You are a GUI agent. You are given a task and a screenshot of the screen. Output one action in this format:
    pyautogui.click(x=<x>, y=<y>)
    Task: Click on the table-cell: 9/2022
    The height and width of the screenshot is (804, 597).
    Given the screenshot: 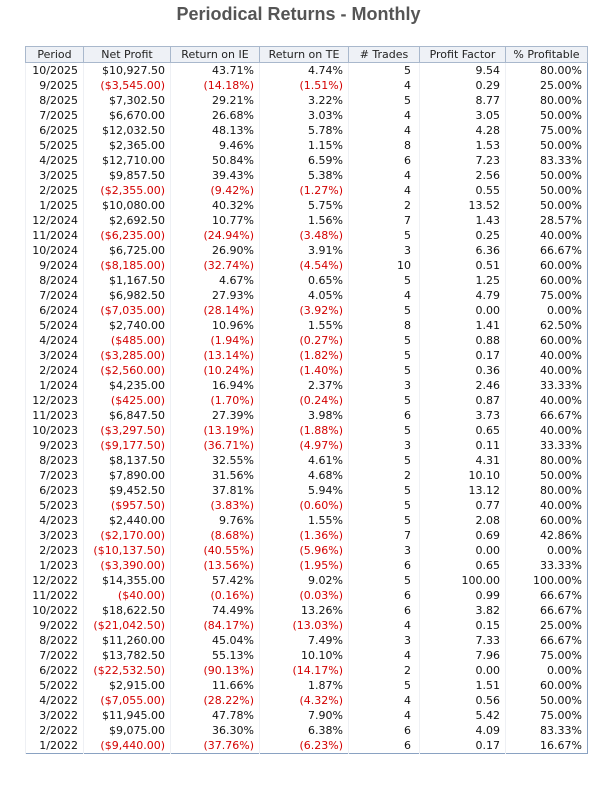 What is the action you would take?
    pyautogui.click(x=54, y=625)
    